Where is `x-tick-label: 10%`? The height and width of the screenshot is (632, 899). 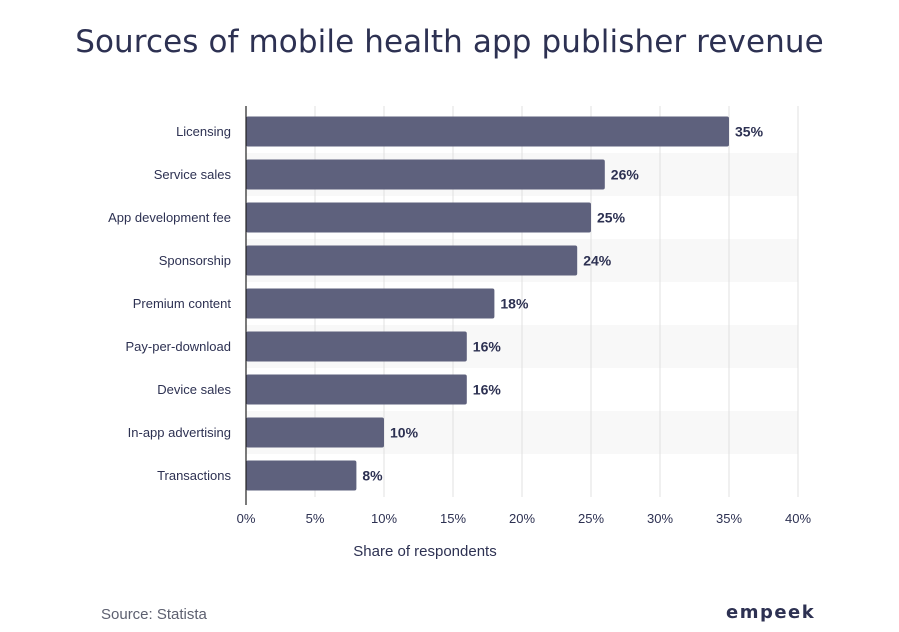 x-tick-label: 10% is located at coordinates (384, 518).